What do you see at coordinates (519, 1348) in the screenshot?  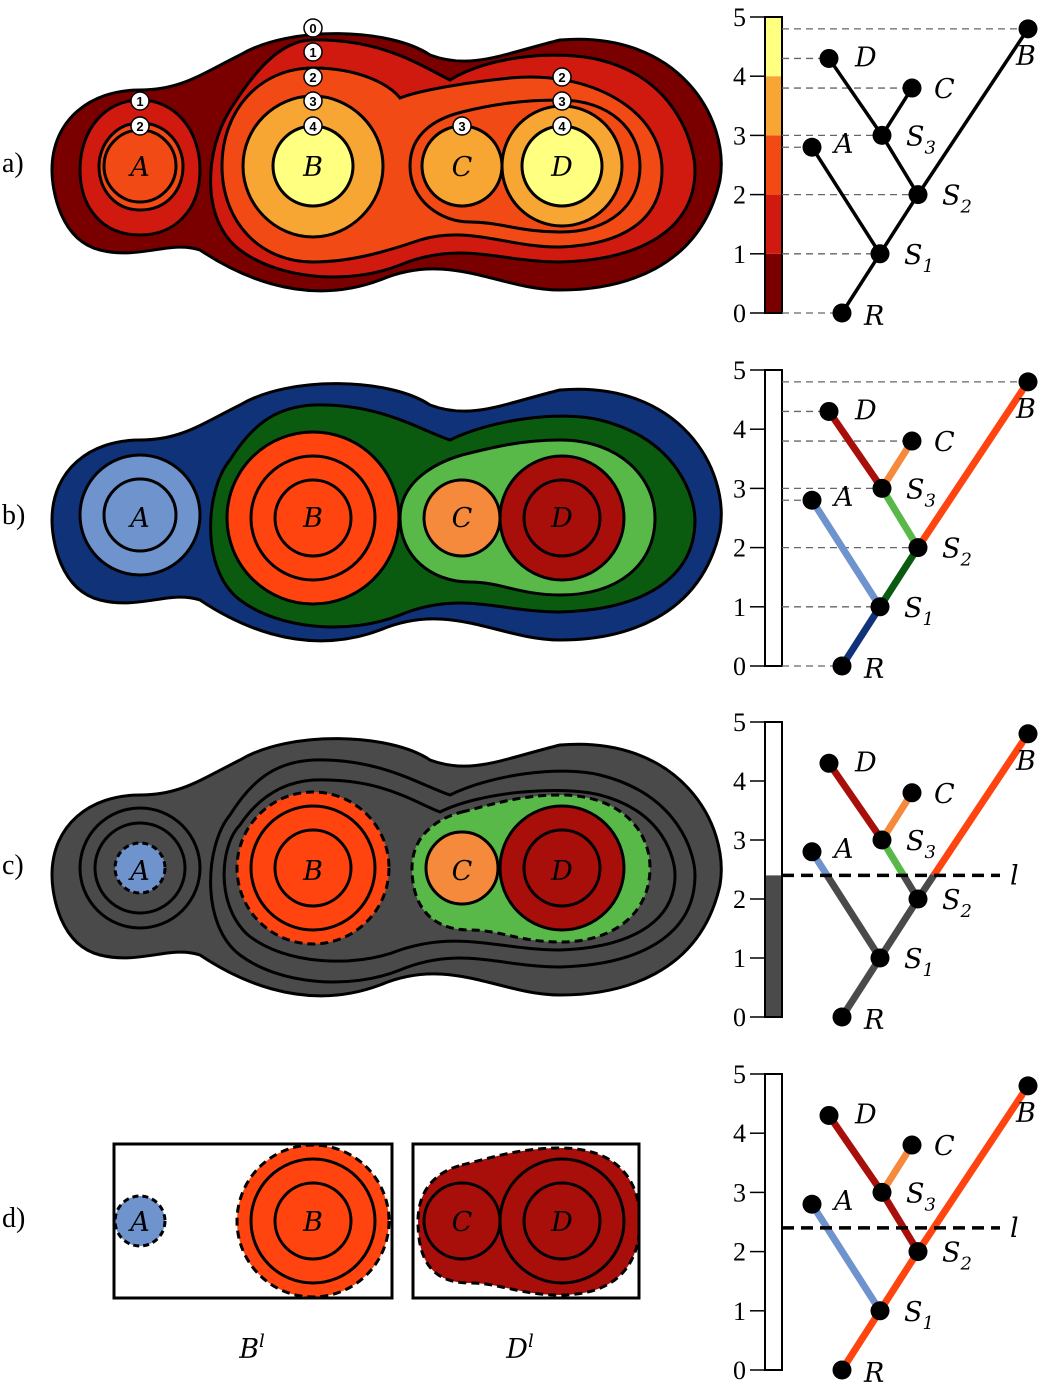 I see `crop-label-dl: Dl` at bounding box center [519, 1348].